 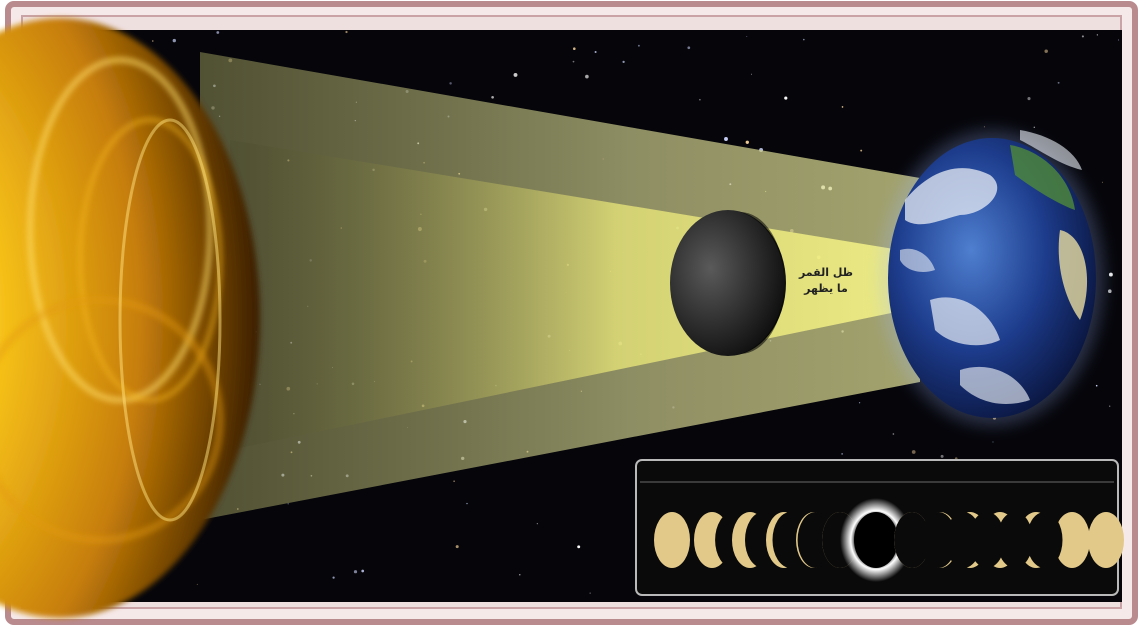 I want to click on shadow-label-line1: ظل القمر, so click(x=825, y=272).